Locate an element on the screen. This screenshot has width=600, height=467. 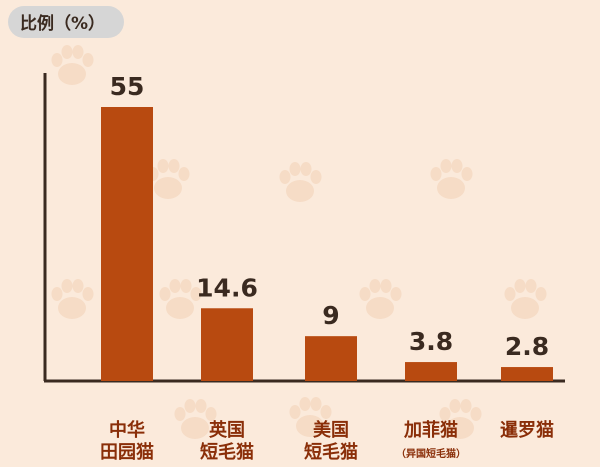
bar-value-label: 9 is located at coordinates (330, 315).